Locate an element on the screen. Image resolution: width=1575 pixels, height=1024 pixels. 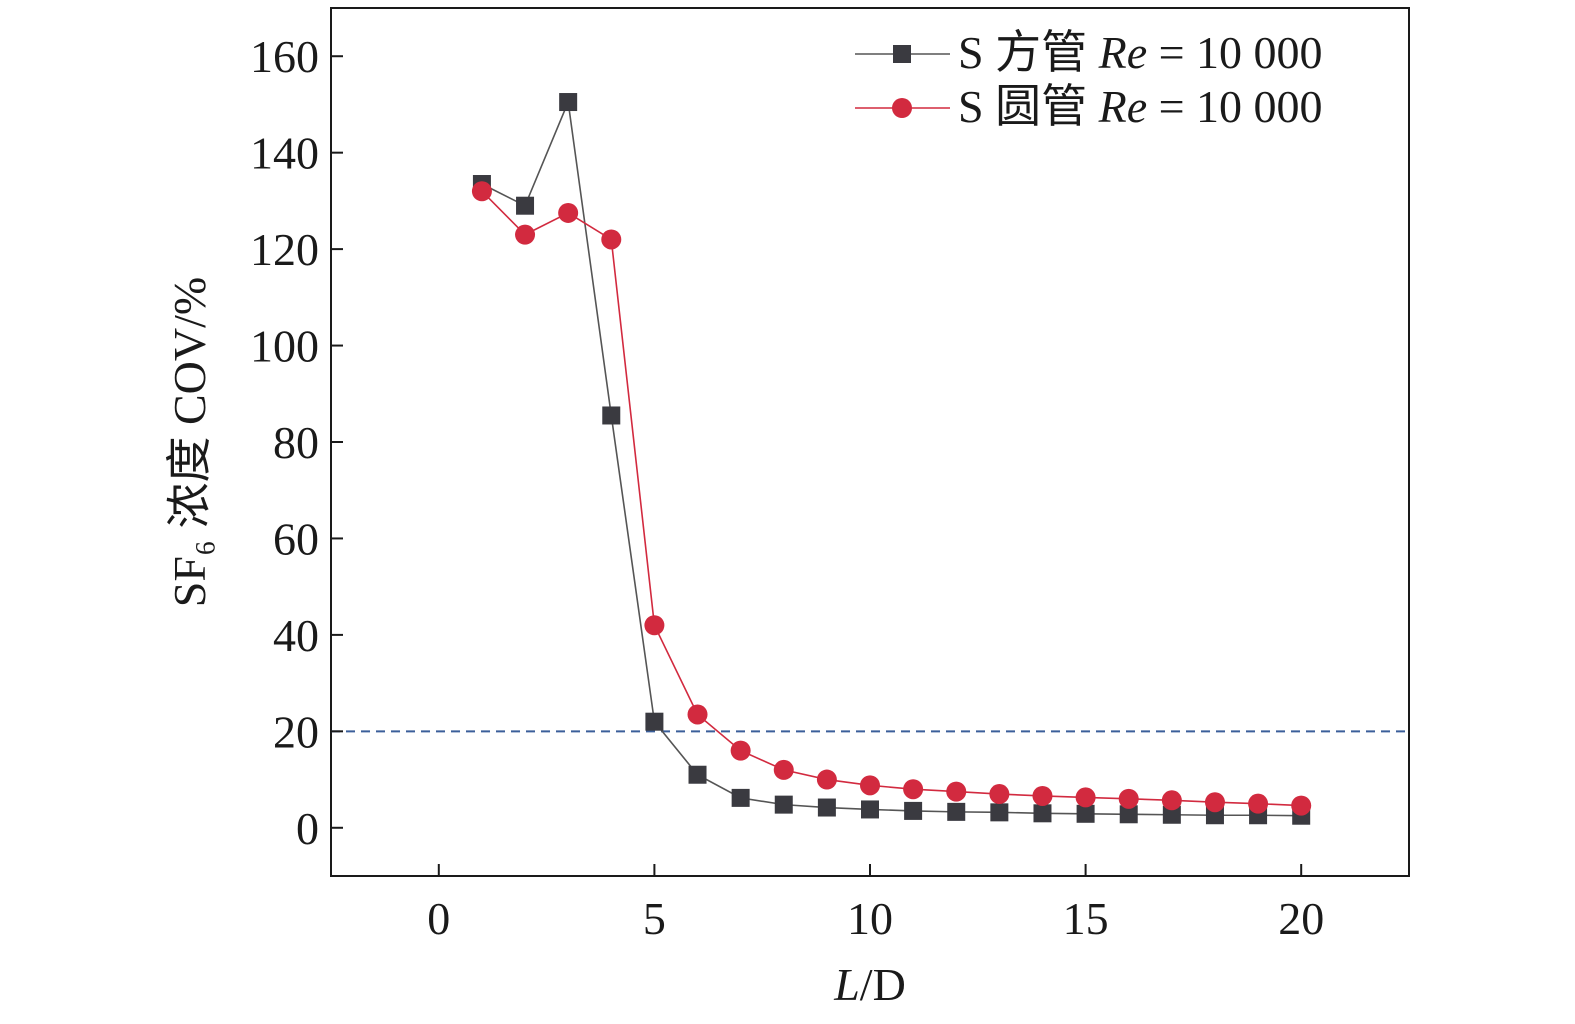
y-tick-label: 160 is located at coordinates (284, 56).